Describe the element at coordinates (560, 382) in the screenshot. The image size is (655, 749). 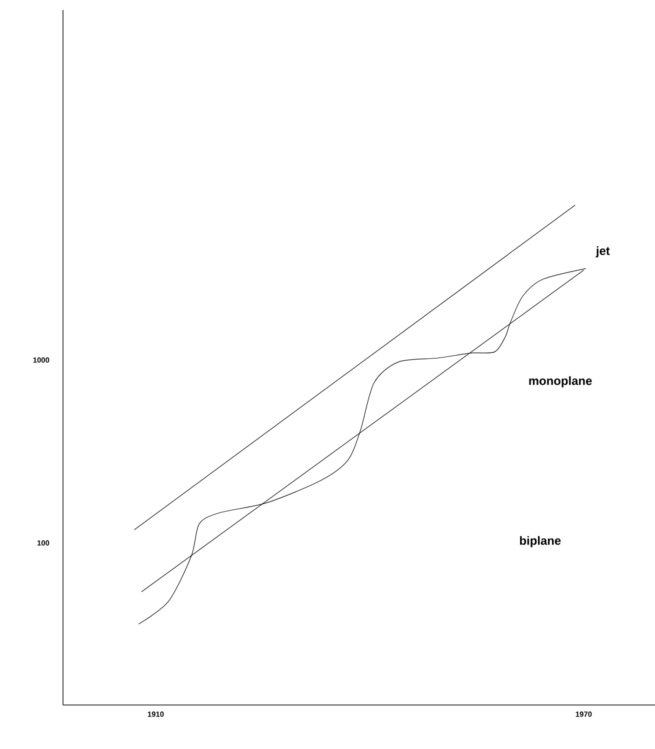
I see `annotation: monoplane` at that location.